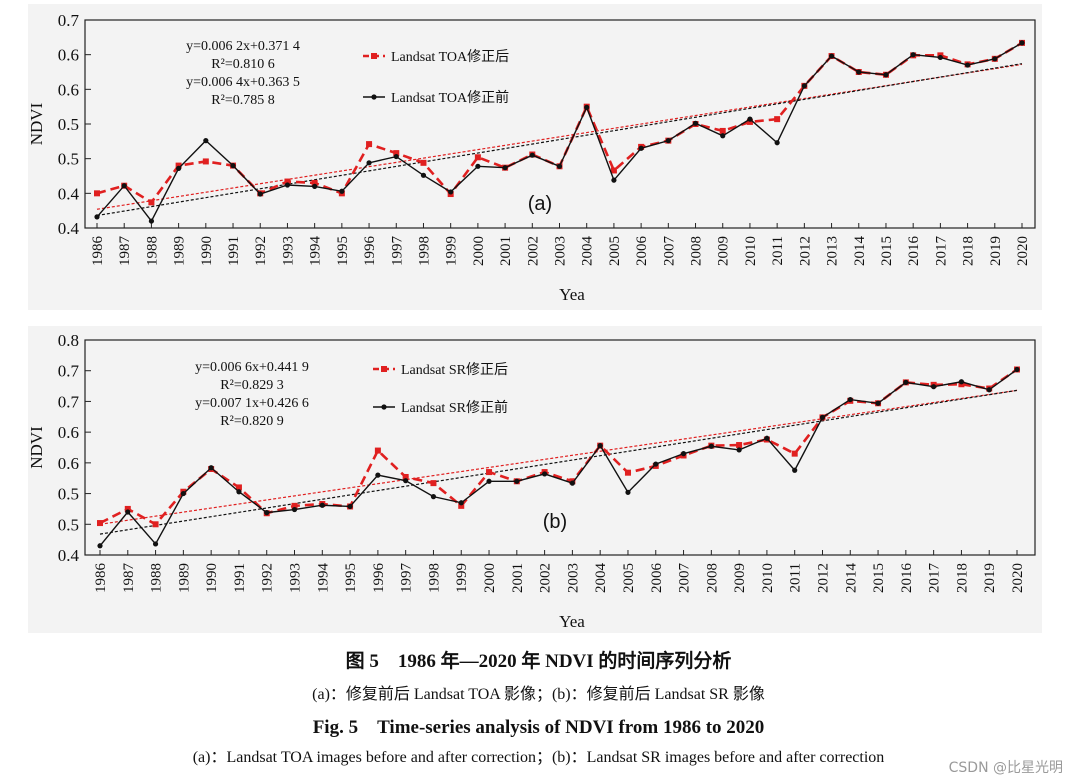 The image size is (1077, 783). Describe the element at coordinates (669, 251) in the screenshot. I see `x-tick-label: 2007` at that location.